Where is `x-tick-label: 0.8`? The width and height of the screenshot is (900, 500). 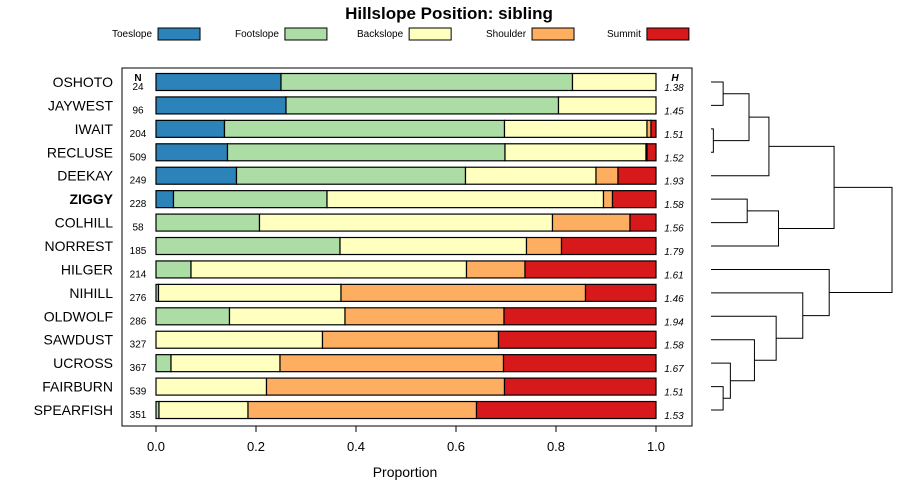
x-tick-label: 0.8 is located at coordinates (556, 446).